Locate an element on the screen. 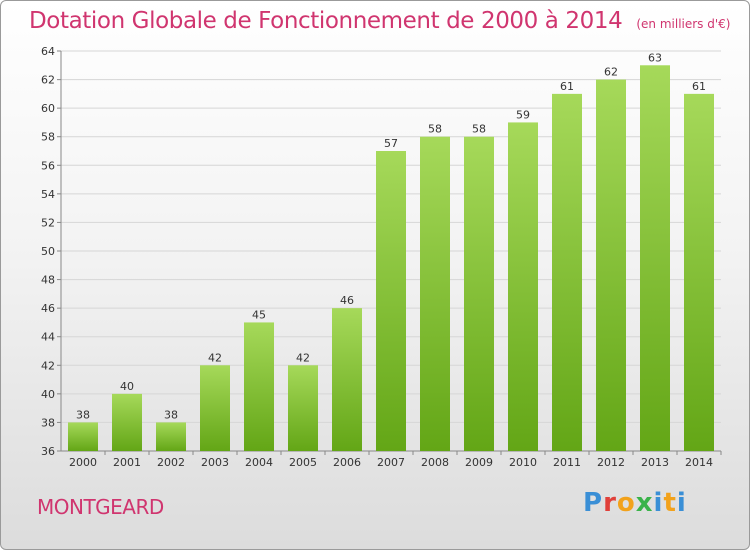 The height and width of the screenshot is (550, 750). x-tick-label: 2009 is located at coordinates (479, 462).